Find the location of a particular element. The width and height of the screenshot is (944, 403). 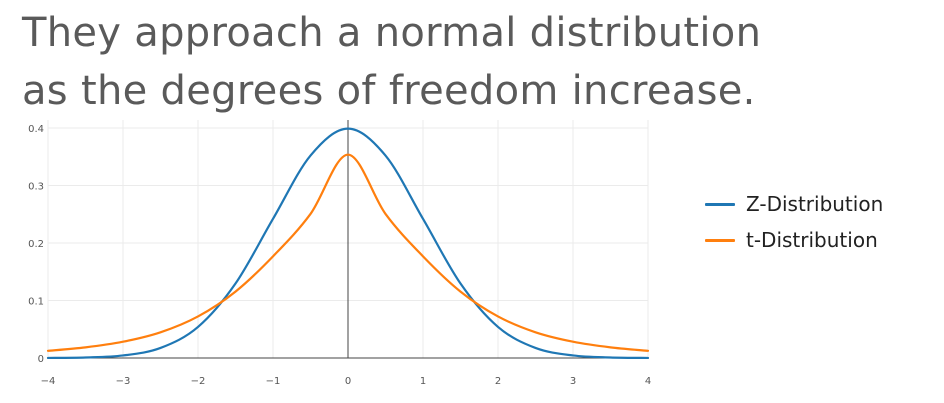

x-tick-label: −4 is located at coordinates (48, 381).